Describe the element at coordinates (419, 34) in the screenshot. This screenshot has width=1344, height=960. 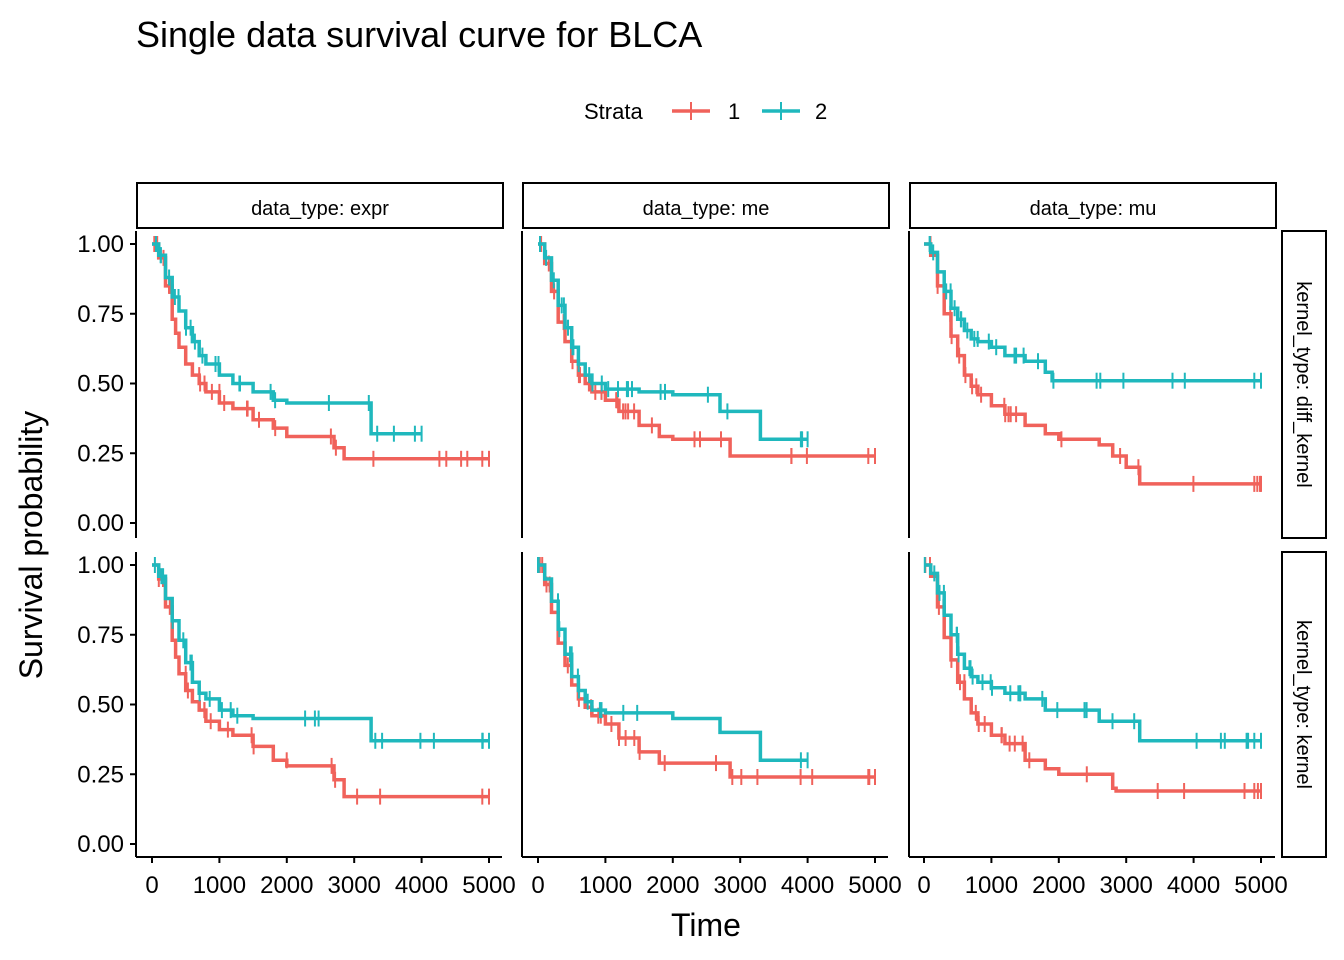
I see `chart-title: Single data survival curve for BLCA` at that location.